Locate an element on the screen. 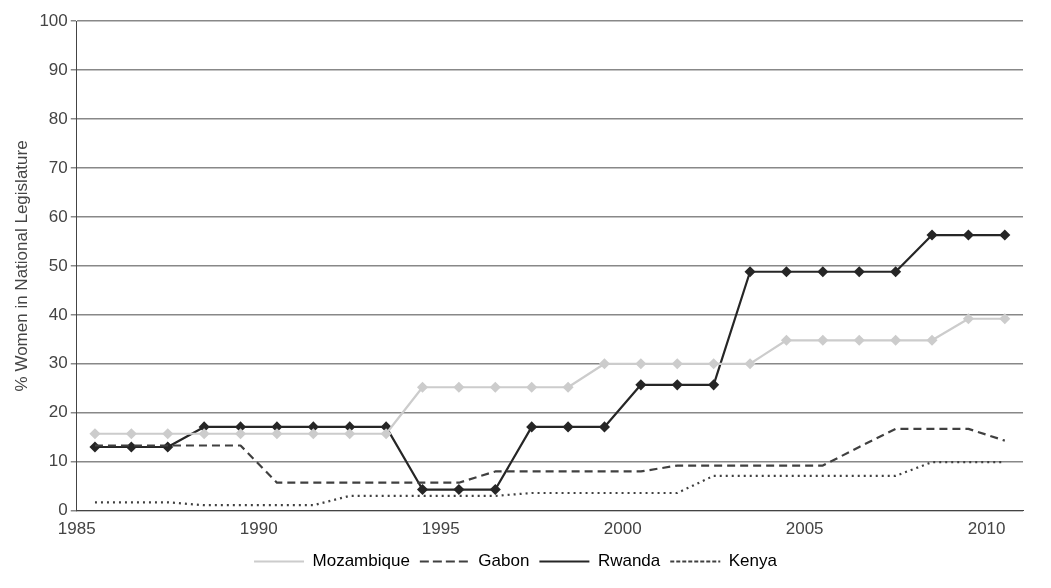 The height and width of the screenshot is (588, 1051). y-tick-label: 60 is located at coordinates (58, 216).